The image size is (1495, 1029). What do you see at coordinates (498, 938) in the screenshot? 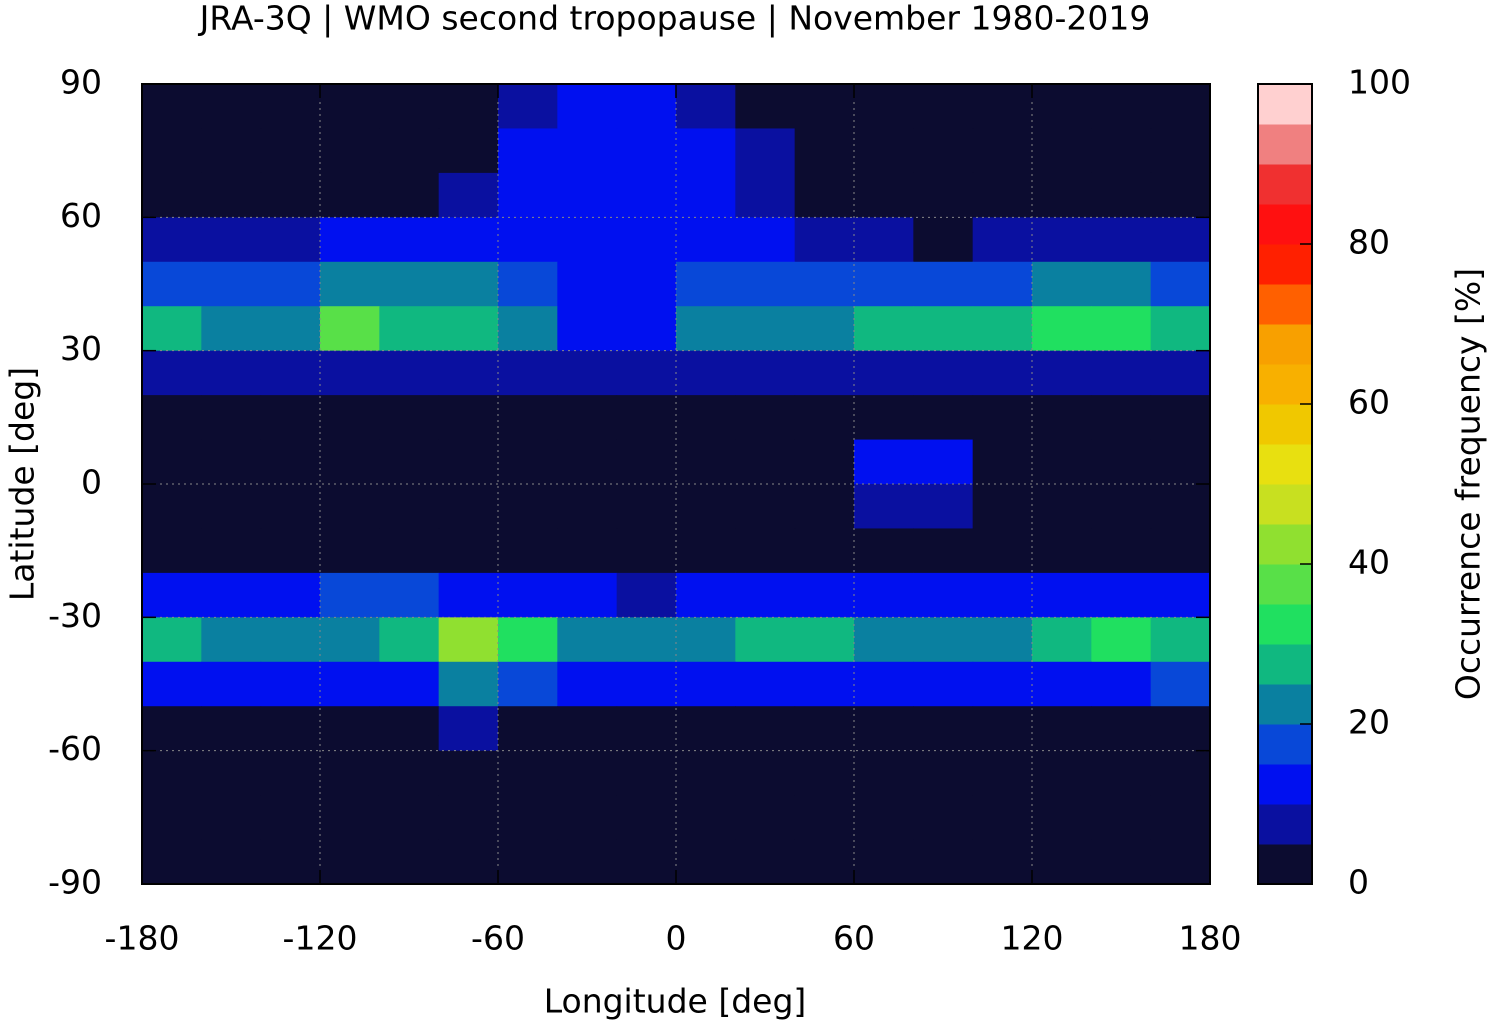
I see `x-tick-label: -60` at bounding box center [498, 938].